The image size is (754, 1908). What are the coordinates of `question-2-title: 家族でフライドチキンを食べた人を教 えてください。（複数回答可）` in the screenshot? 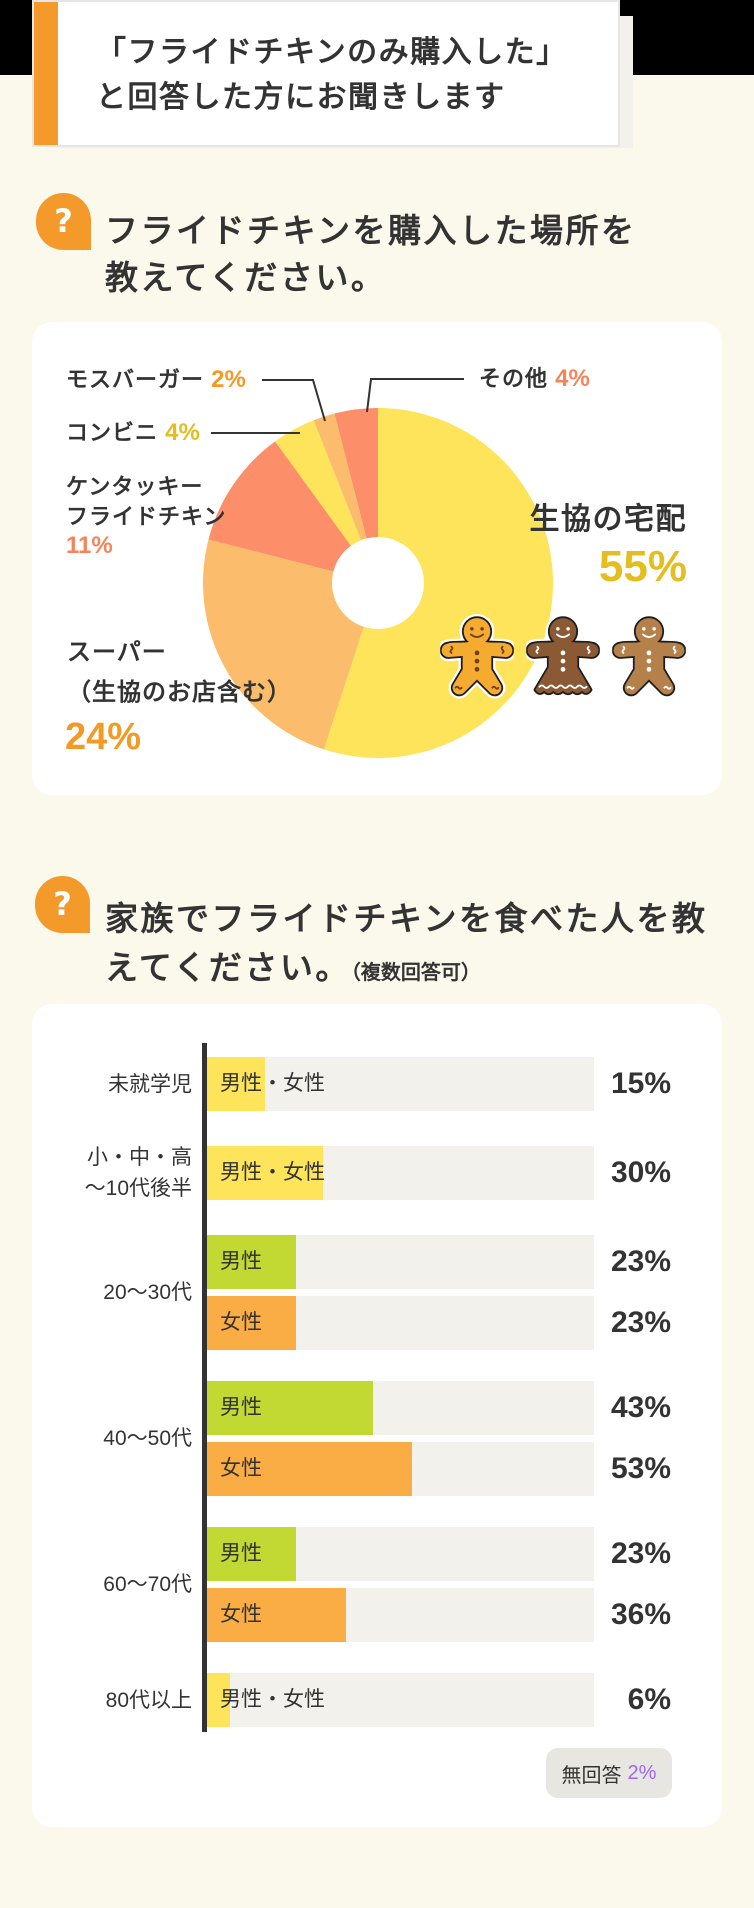 It's located at (406, 946).